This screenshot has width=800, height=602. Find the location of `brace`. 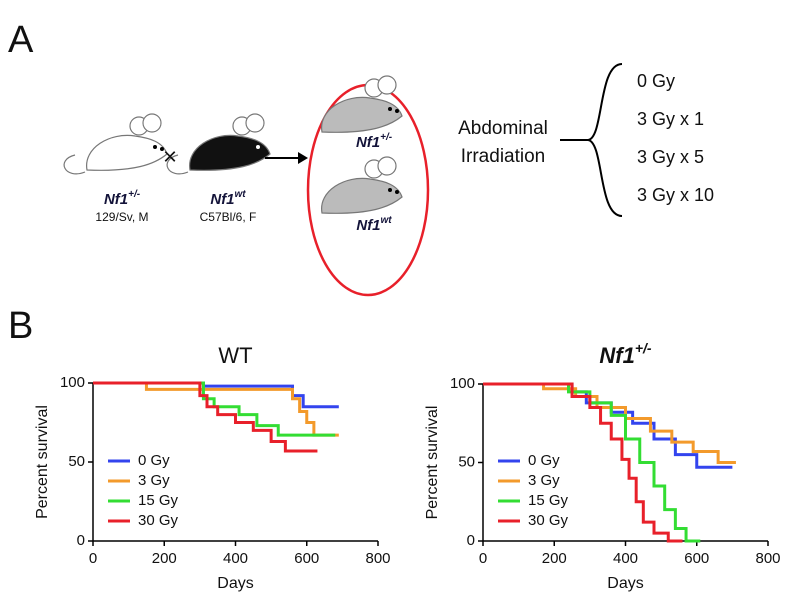

brace is located at coordinates (605, 140).